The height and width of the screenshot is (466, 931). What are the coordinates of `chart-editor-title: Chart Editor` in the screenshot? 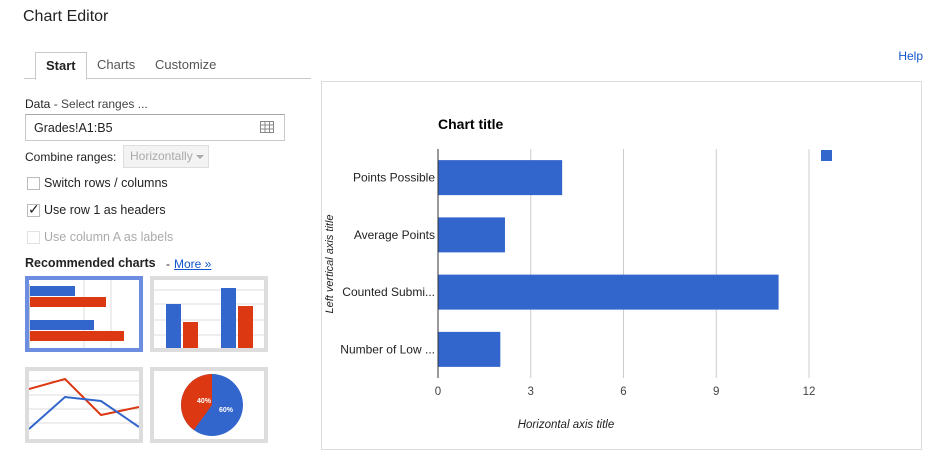 It's located at (66, 16).